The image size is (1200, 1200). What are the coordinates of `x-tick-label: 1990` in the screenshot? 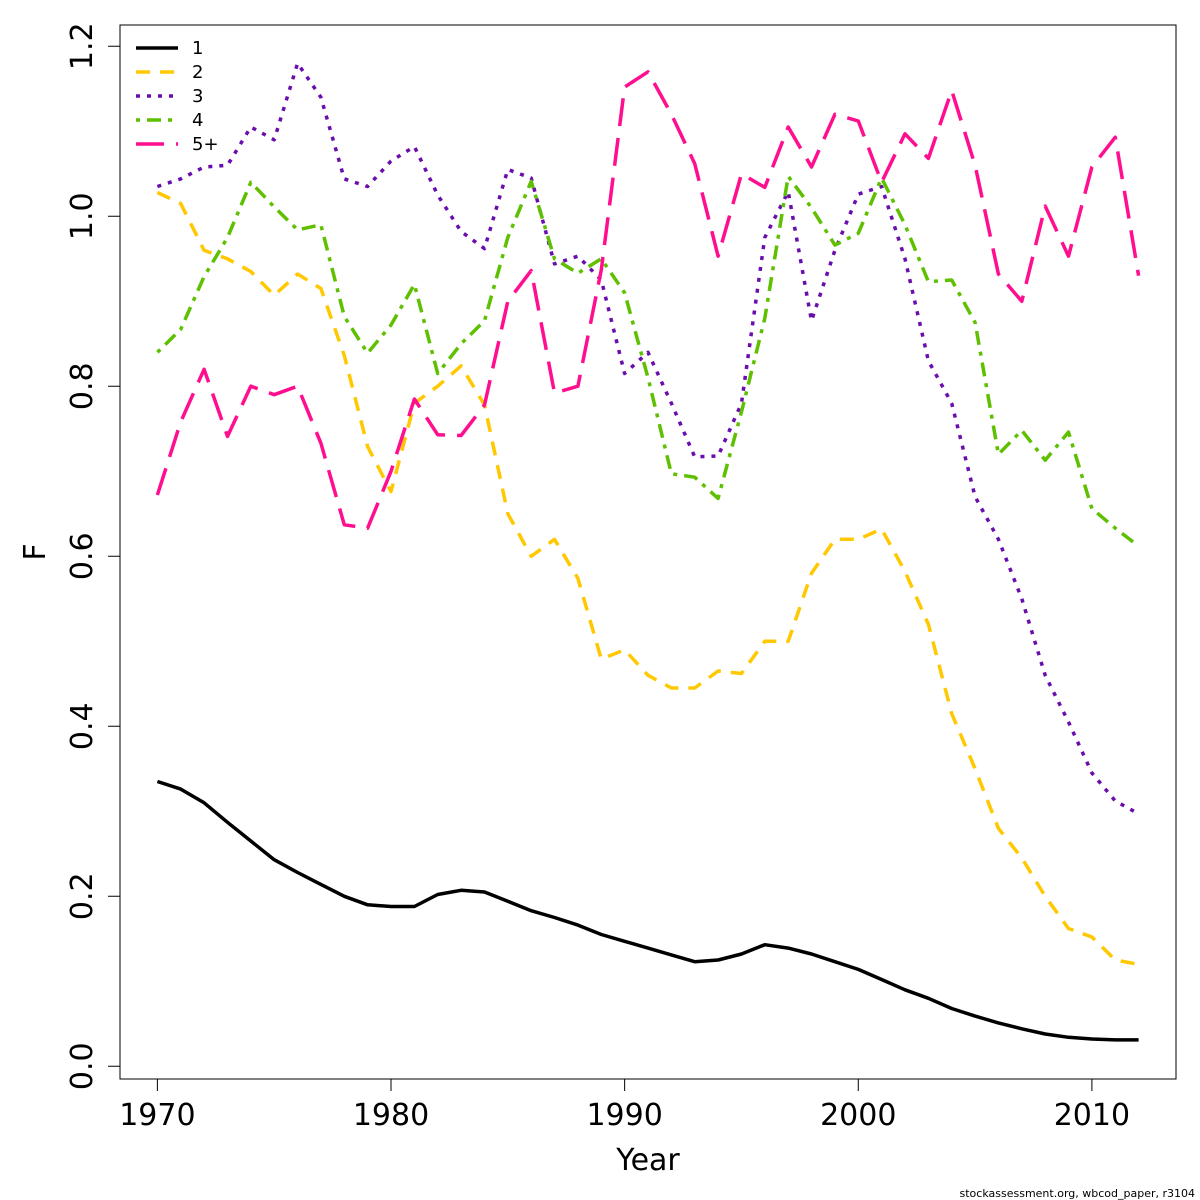 It's located at (624, 1115).